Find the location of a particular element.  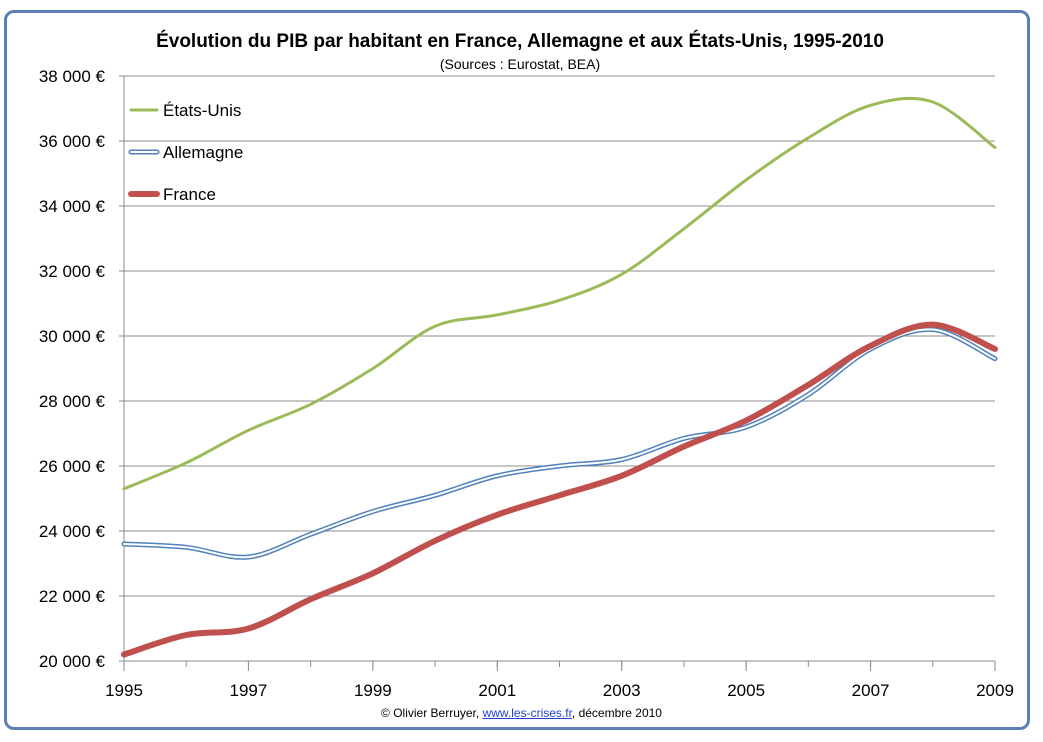

y-tick-label: 24 000 € is located at coordinates (72, 531).